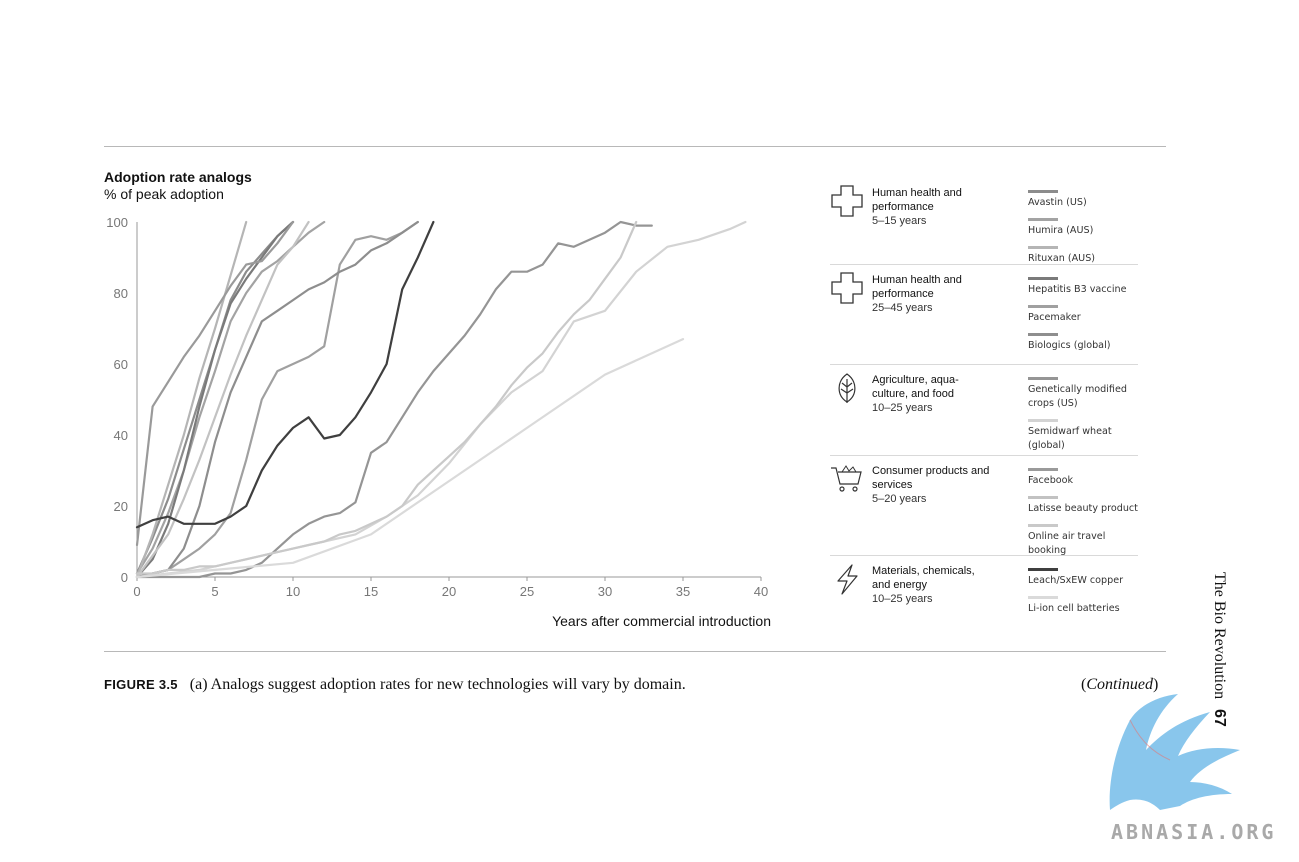 The image size is (1299, 862). I want to click on legend-item: Semidwarf wheat (global), so click(1084, 434).